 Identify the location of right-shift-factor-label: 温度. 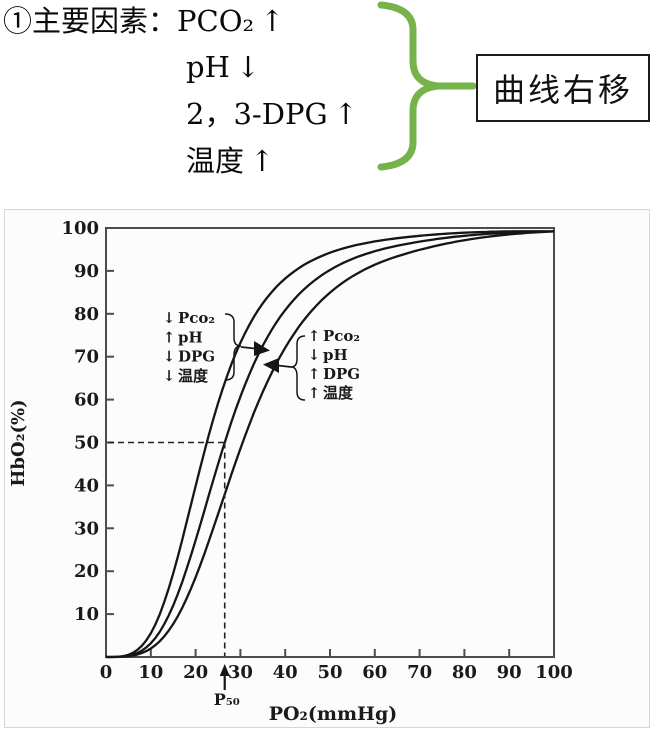
(338, 393).